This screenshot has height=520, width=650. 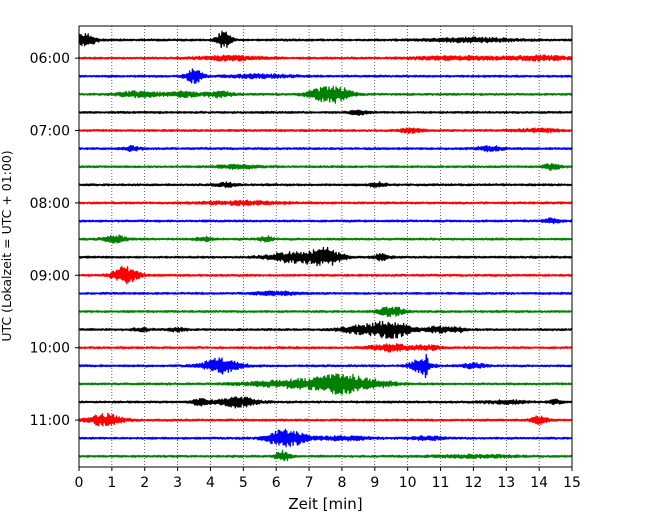 I want to click on y-tick-label: 09:00, so click(x=50, y=276).